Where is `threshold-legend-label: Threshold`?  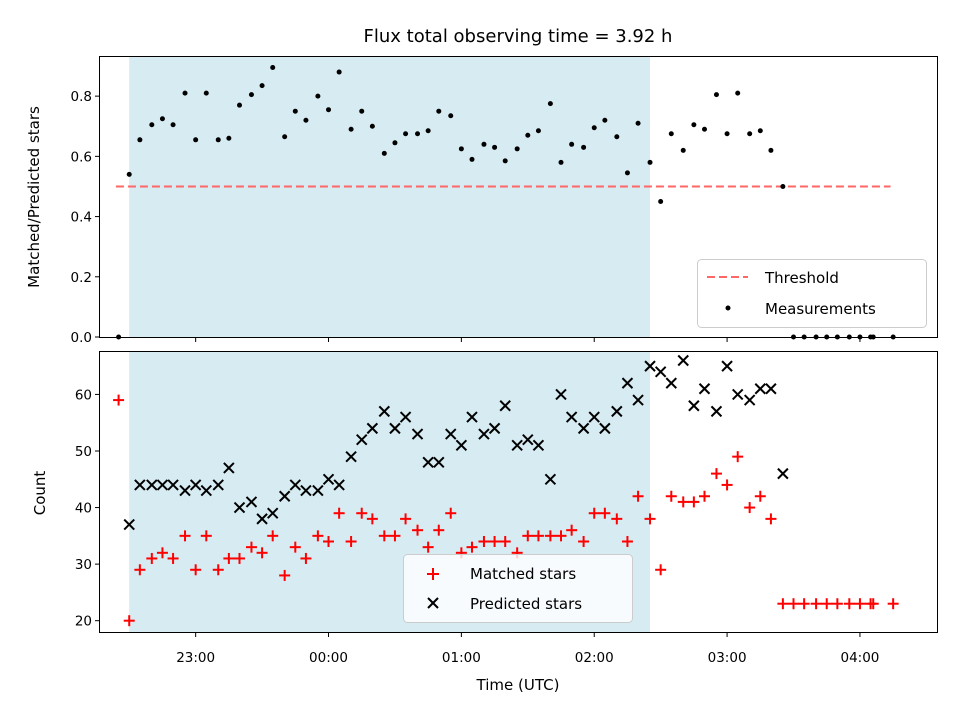
threshold-legend-label: Threshold is located at coordinates (801, 278).